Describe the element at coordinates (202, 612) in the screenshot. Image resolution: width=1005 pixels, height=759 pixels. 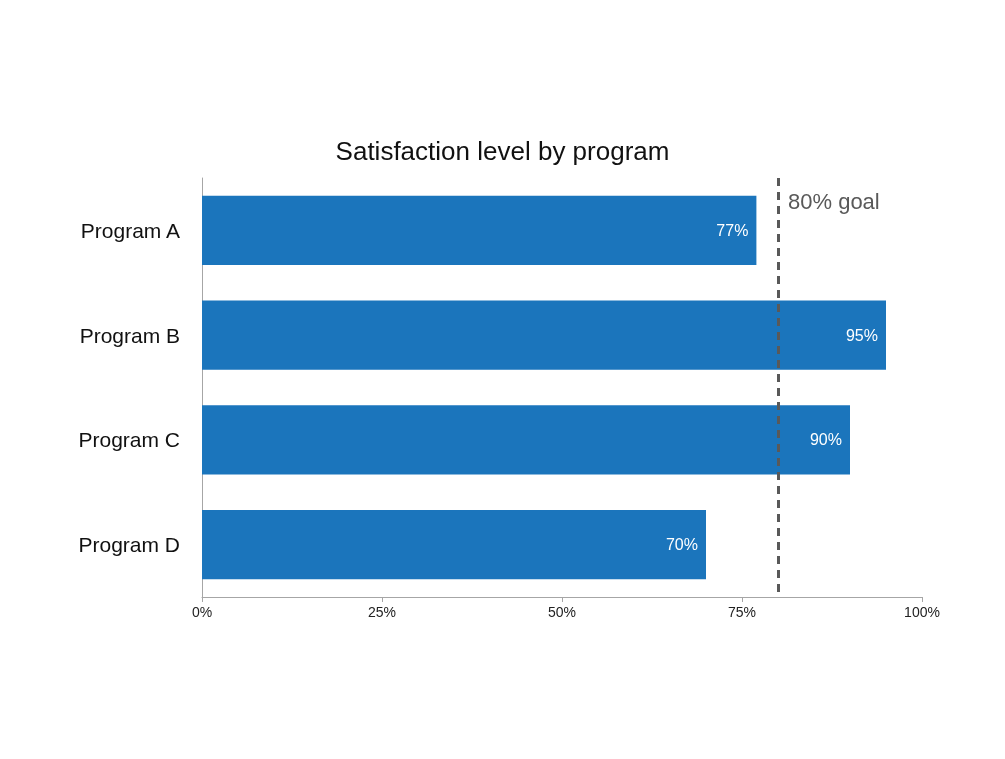
I see `x-tick-label: 0%` at that location.